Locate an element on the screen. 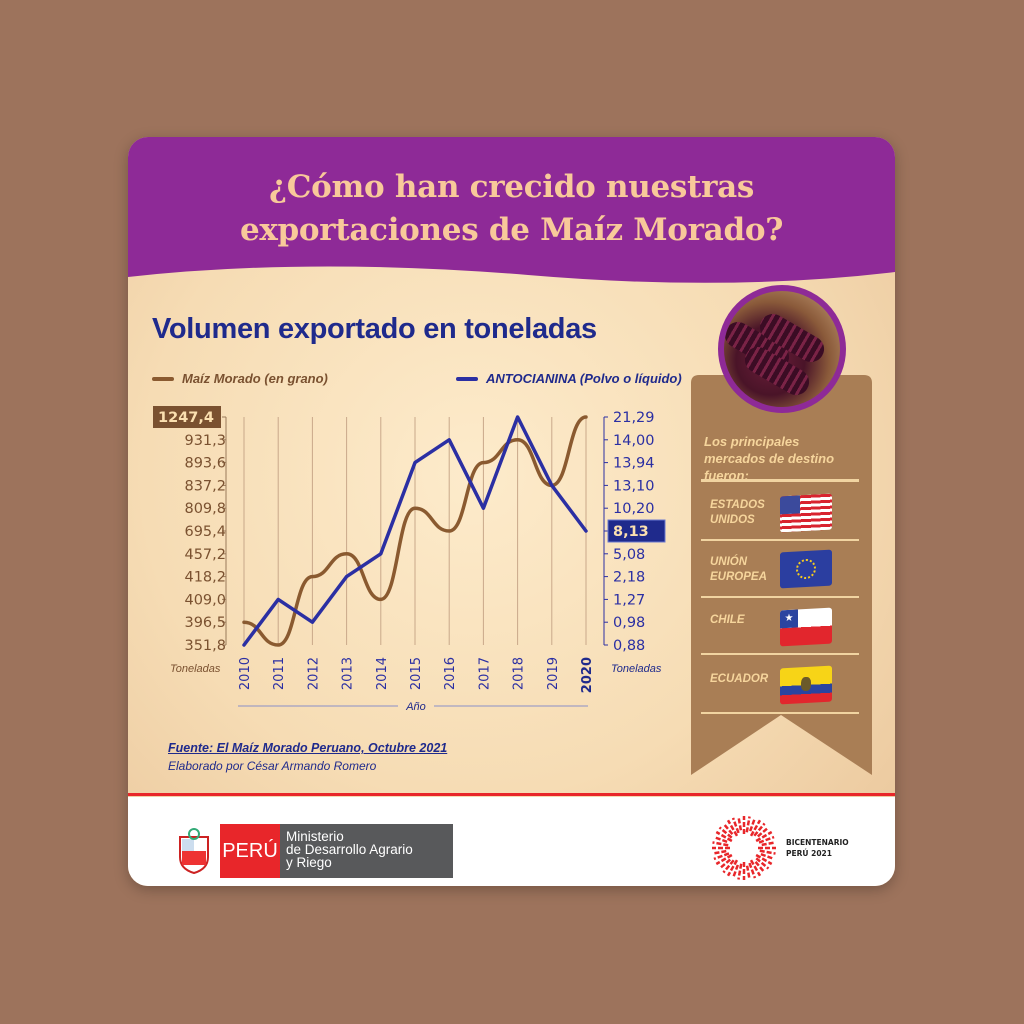  right-tick-label: 0,98 is located at coordinates (629, 623).